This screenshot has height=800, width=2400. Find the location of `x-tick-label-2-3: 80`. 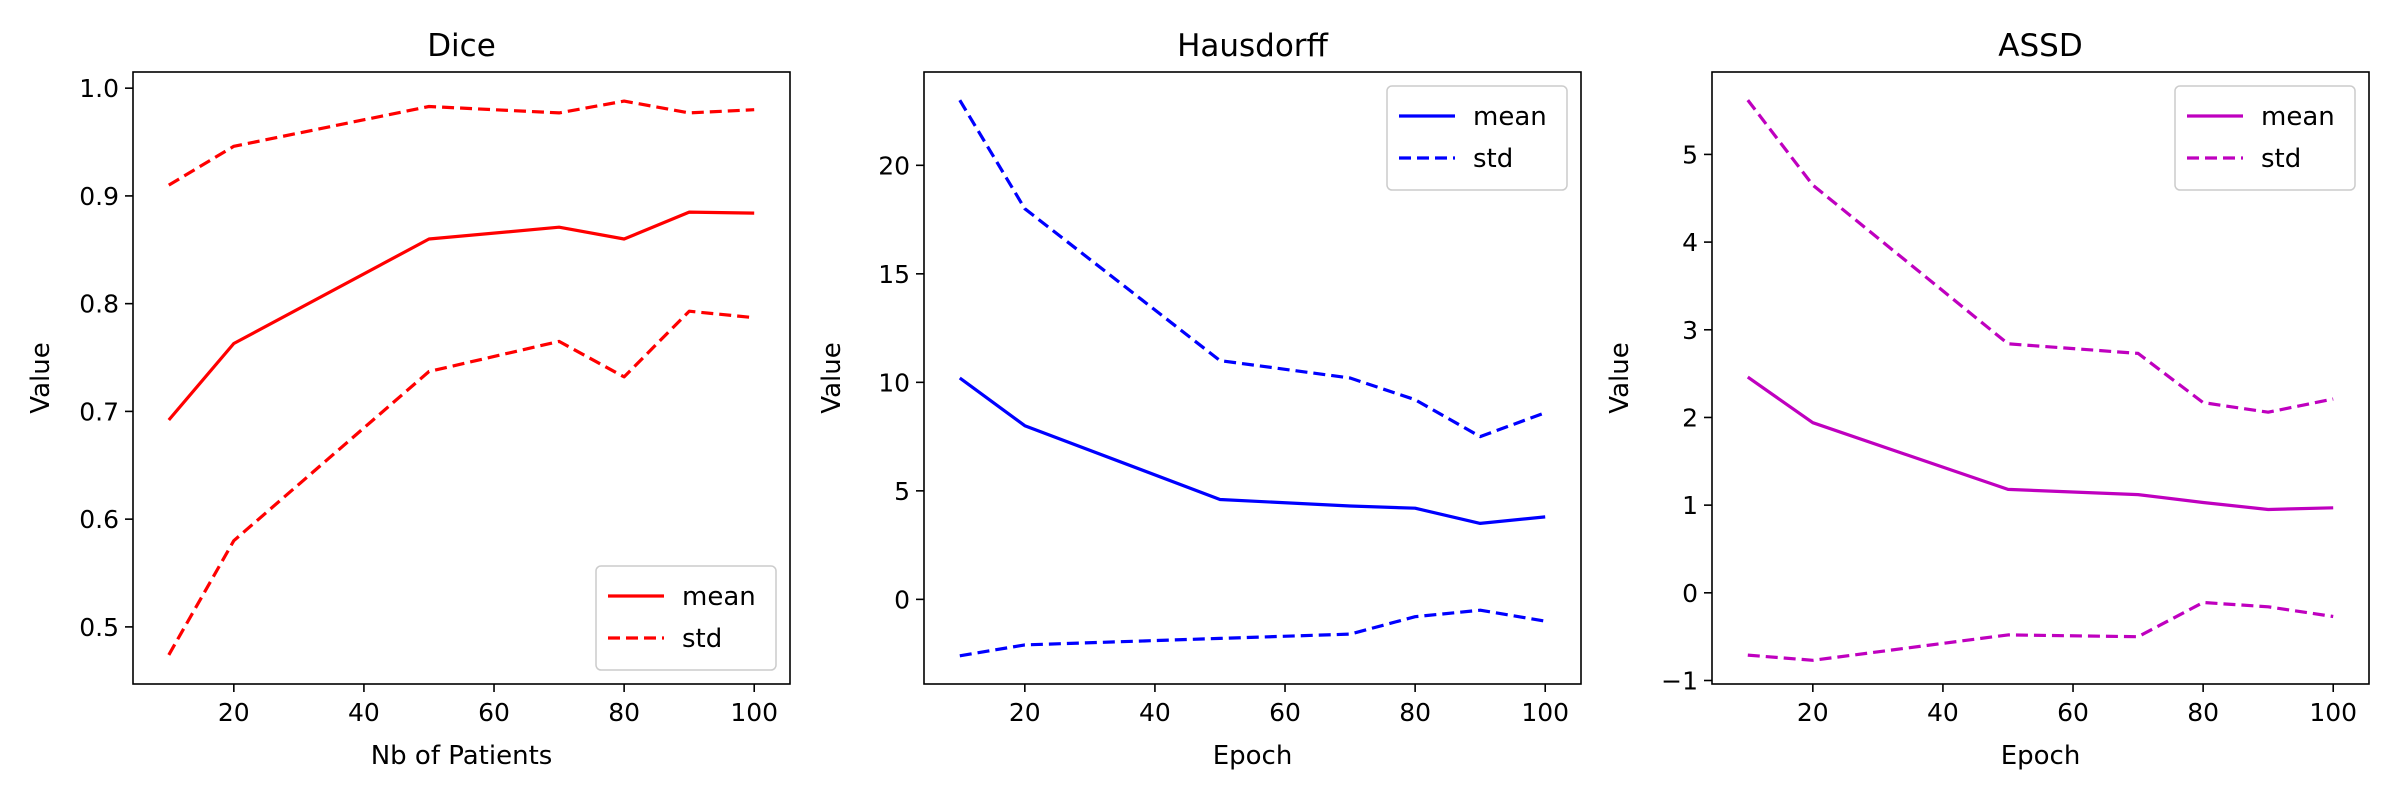

x-tick-label-2-3: 80 is located at coordinates (2203, 712).